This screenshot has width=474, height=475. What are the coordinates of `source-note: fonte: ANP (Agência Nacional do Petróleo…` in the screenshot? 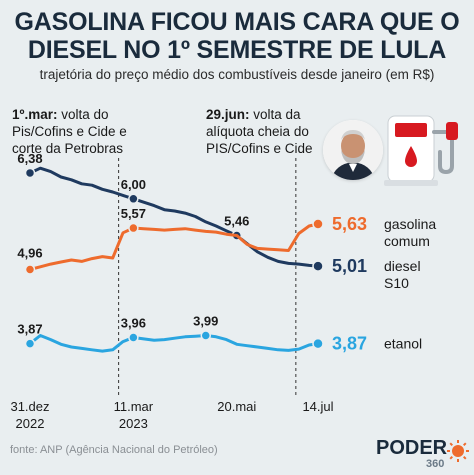 It's located at (114, 450).